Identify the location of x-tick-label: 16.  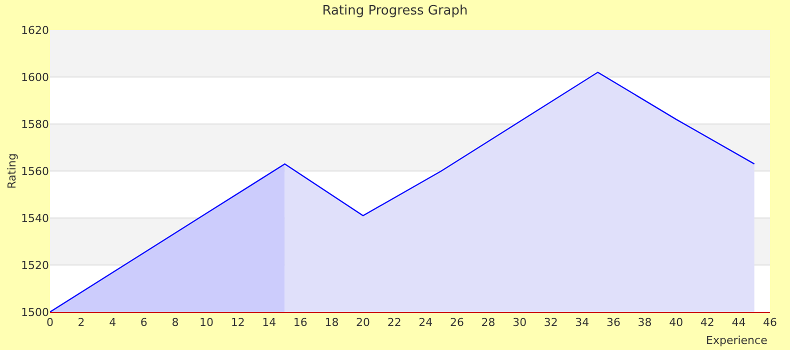
(300, 323).